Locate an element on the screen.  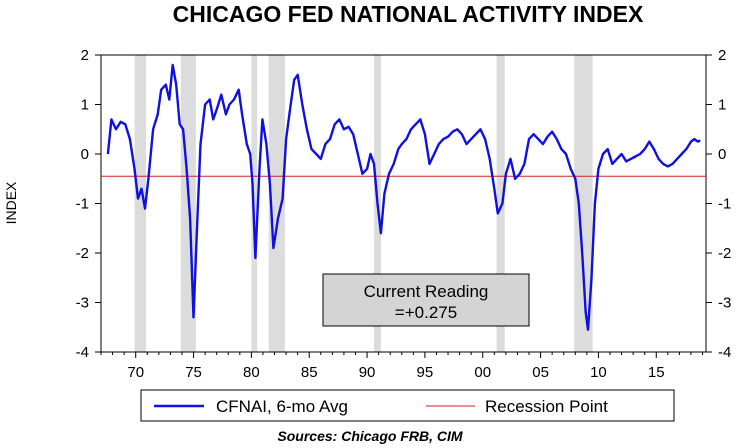
x-tick-label: 95 is located at coordinates (425, 372).